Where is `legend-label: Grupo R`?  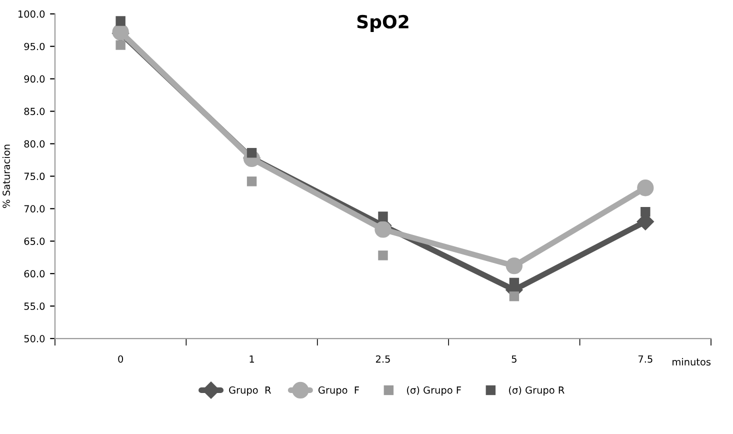 legend-label: Grupo R is located at coordinates (250, 391).